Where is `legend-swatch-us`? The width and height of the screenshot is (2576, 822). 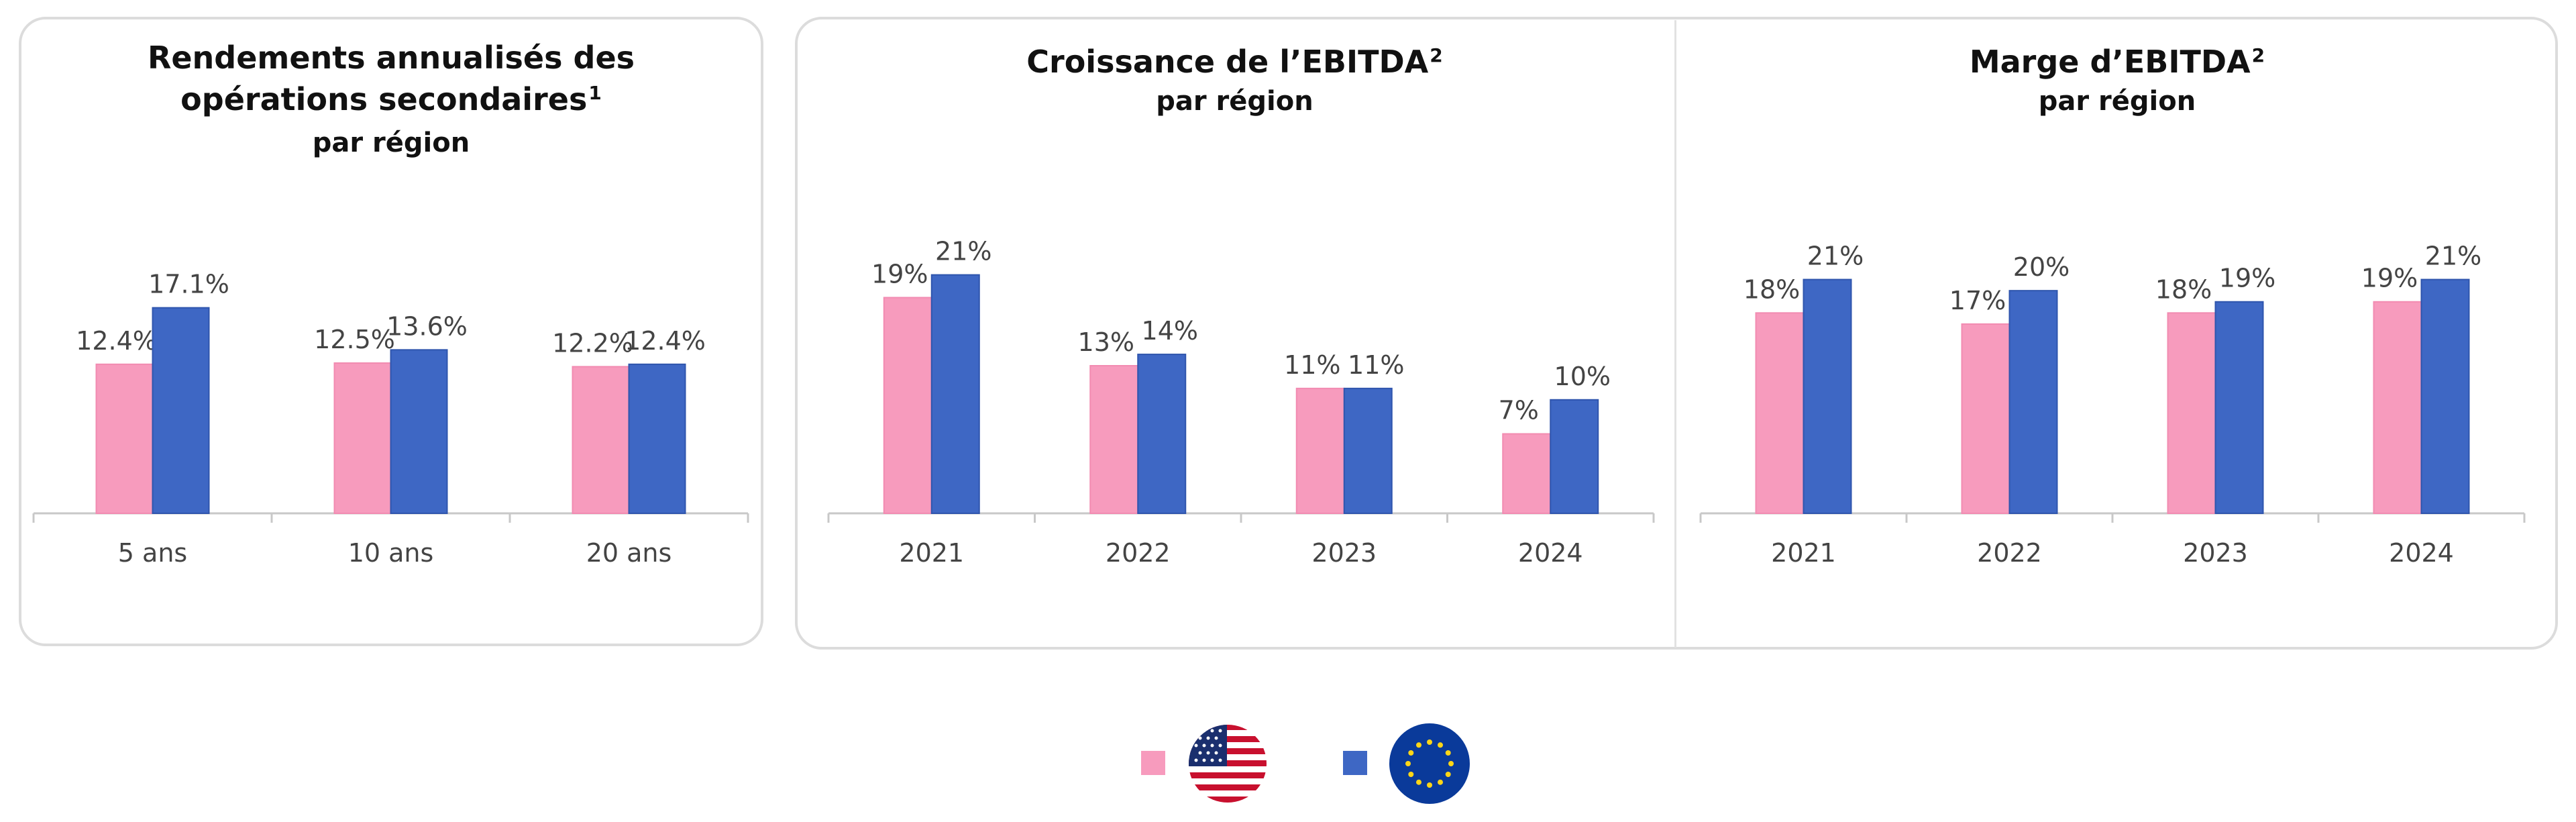 legend-swatch-us is located at coordinates (1153, 763).